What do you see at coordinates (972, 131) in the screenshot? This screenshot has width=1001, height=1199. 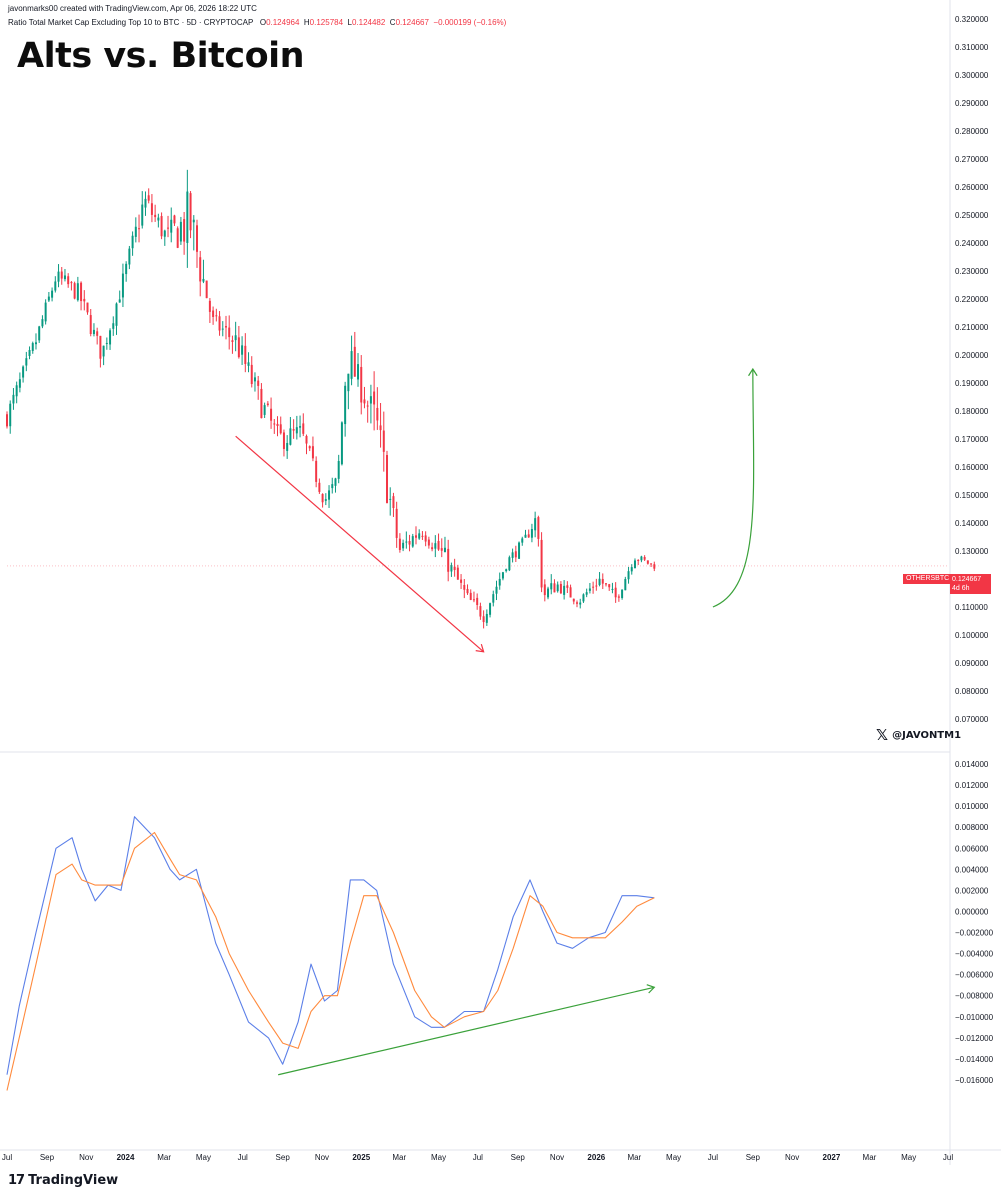 I see `price-tick-label: 0.280000` at bounding box center [972, 131].